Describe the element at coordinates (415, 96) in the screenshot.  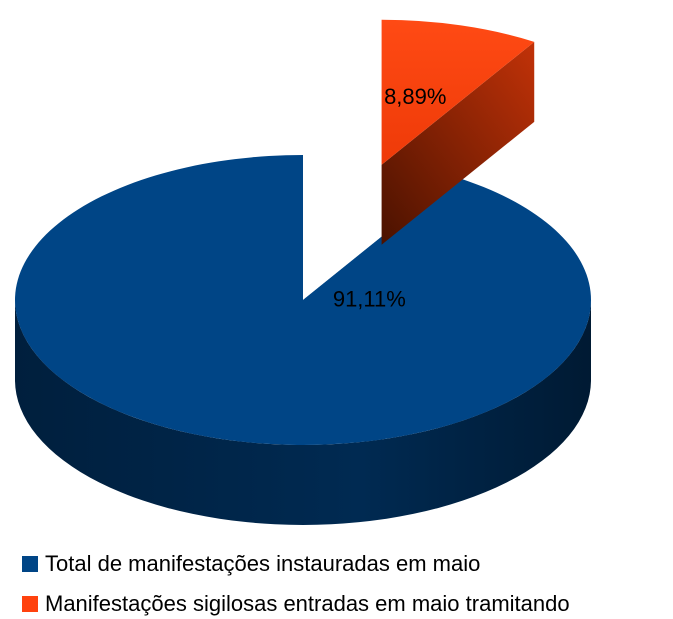
I see `data-label: 8,89%` at that location.